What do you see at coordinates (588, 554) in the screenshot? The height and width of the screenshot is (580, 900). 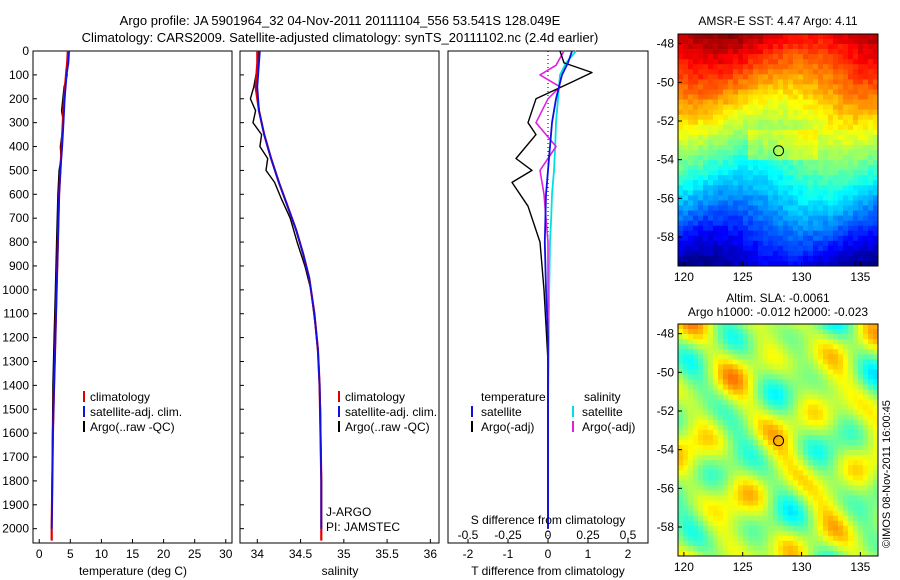 I see `t-diff-x-tick-label: 1` at bounding box center [588, 554].